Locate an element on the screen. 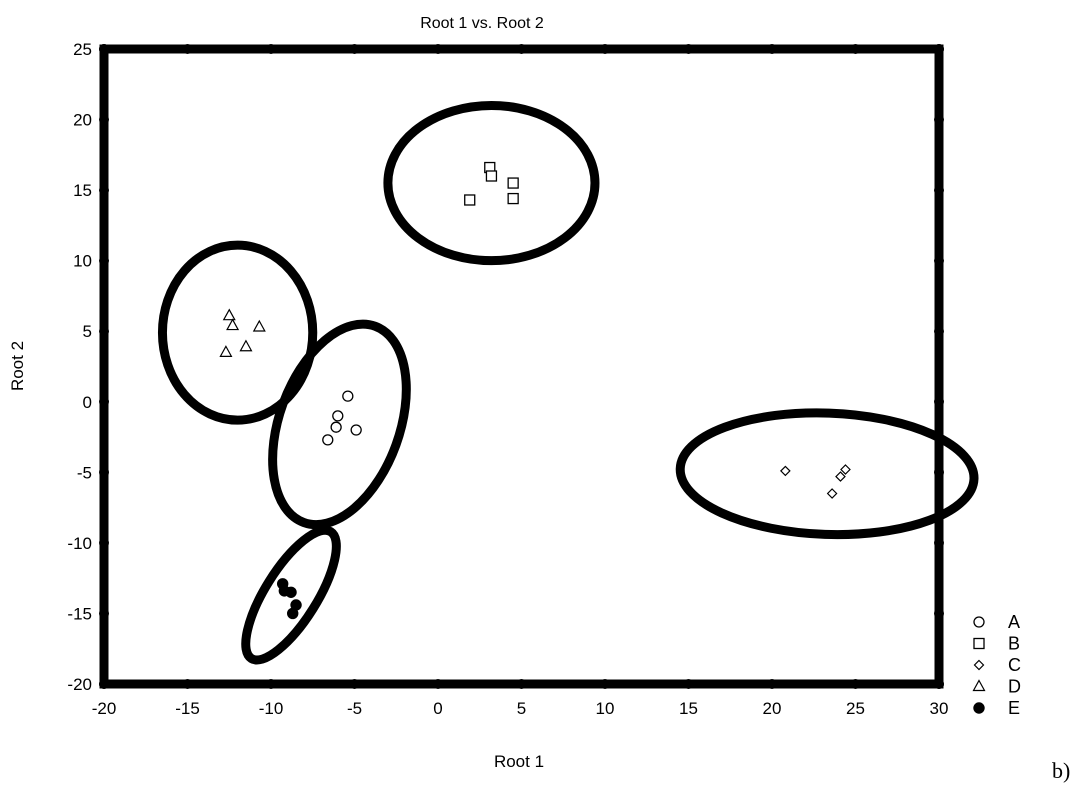  legend-marker-c is located at coordinates (979, 665).